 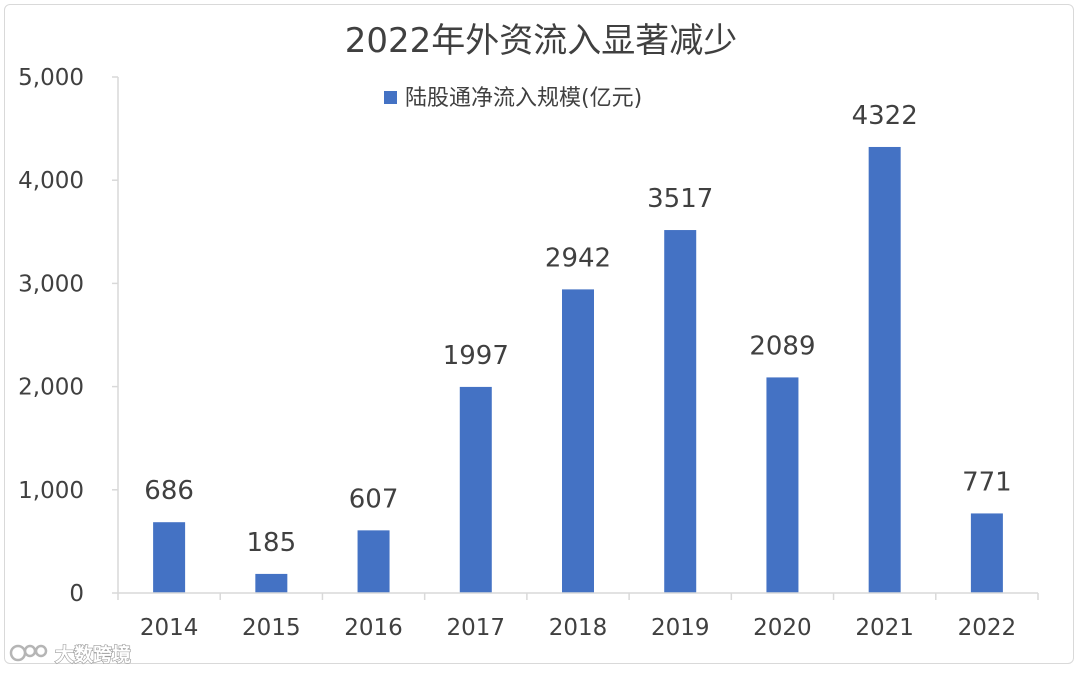 What do you see at coordinates (987, 628) in the screenshot?
I see `x-tick-label: 2022` at bounding box center [987, 628].